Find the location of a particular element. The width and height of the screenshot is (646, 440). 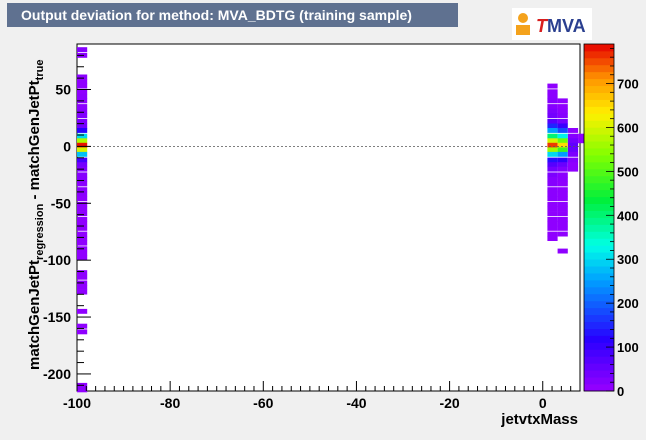

z-tick-label: 0 is located at coordinates (620, 391).